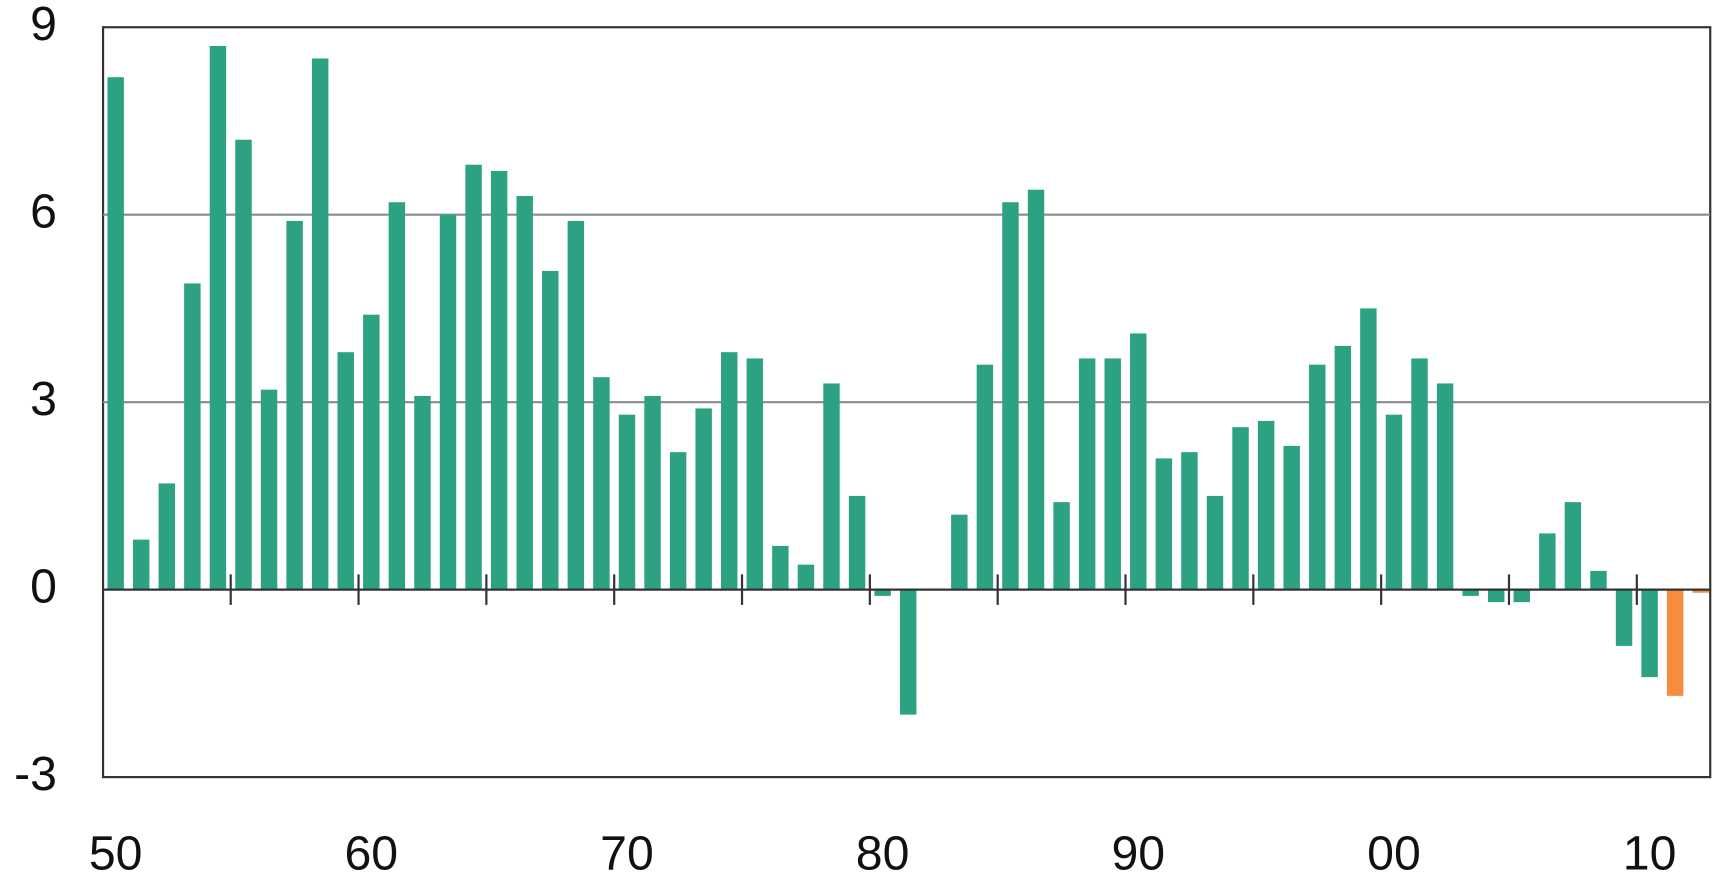 This screenshot has height=885, width=1719. Describe the element at coordinates (35, 774) in the screenshot. I see `y-tick-label: -3` at that location.